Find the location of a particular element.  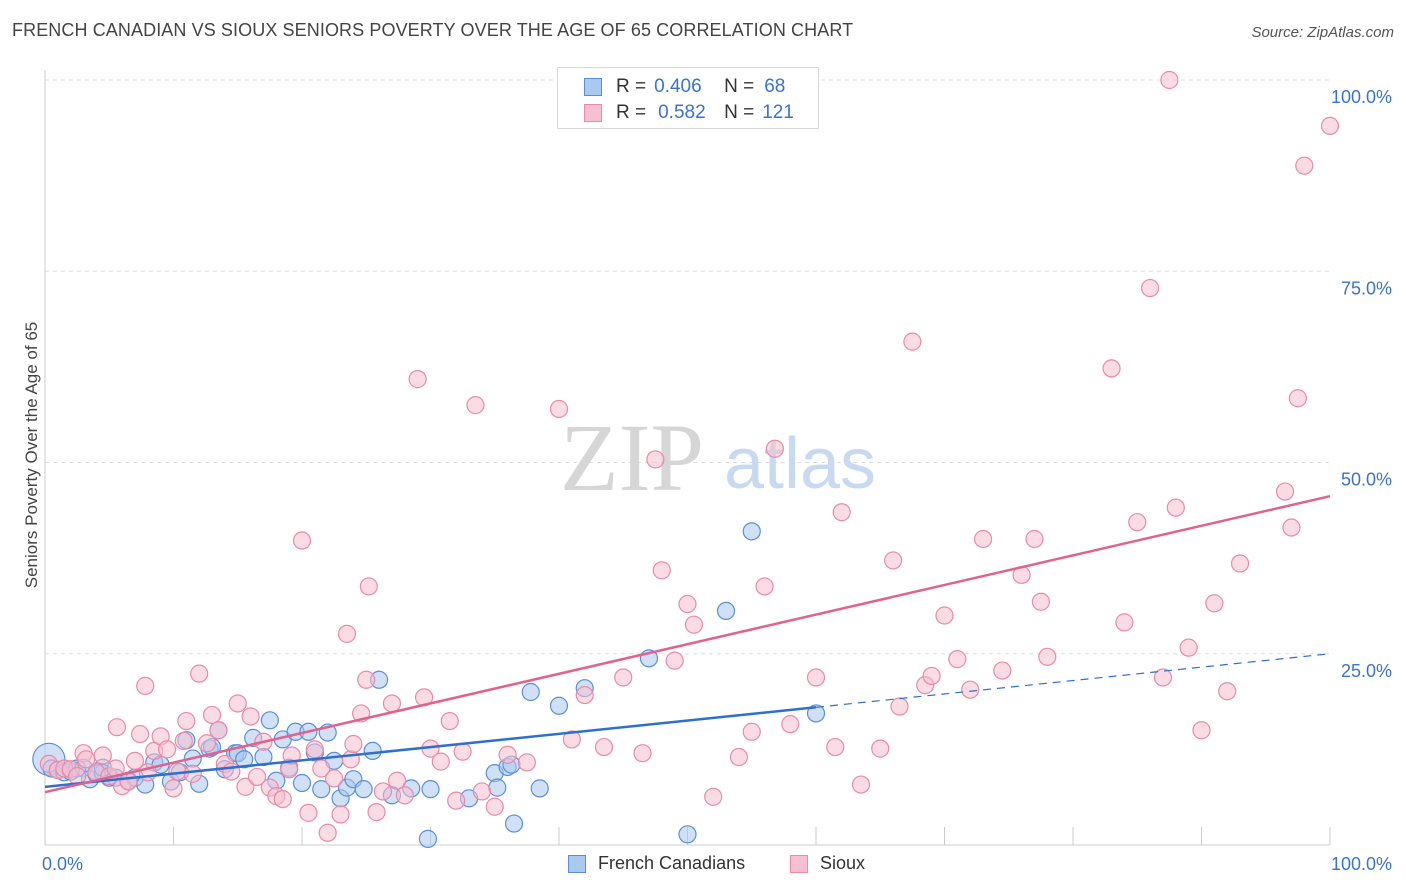

x-tick-label: 0.0% is located at coordinates (62, 864).